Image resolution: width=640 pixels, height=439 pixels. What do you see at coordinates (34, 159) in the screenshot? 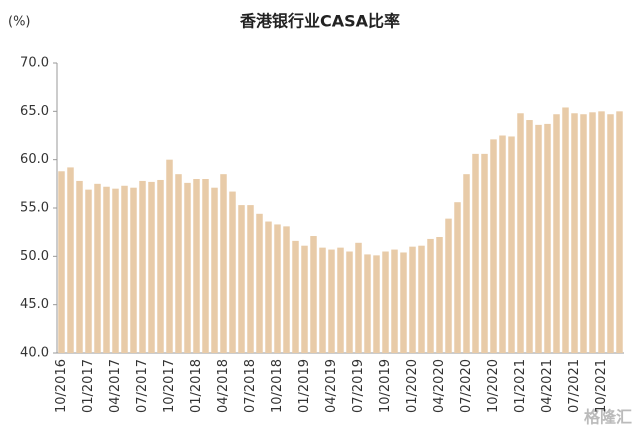
I see `y-tick-label: 60.0` at bounding box center [34, 159].